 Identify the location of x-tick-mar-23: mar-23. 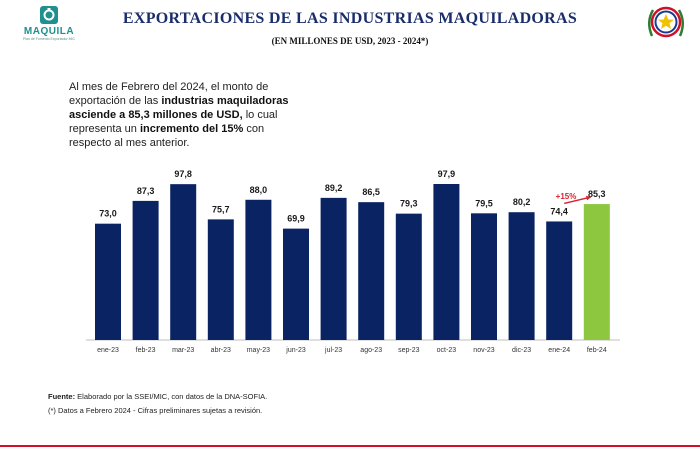
(183, 350).